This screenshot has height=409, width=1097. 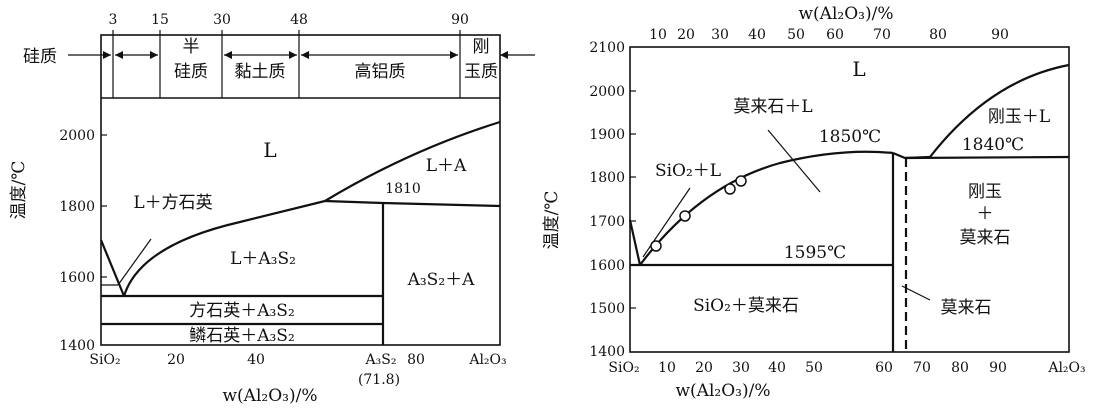 I want to click on top-tick-label: 80, so click(x=938, y=35).